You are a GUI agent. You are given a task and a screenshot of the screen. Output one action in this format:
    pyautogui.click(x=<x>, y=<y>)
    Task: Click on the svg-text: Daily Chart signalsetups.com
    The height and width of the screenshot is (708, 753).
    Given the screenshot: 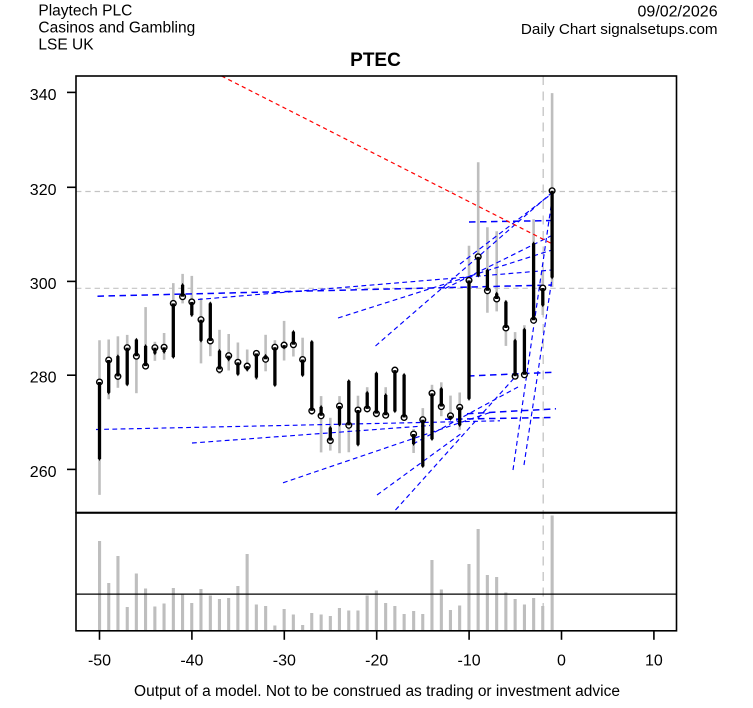 What is the action you would take?
    pyautogui.click(x=619, y=29)
    